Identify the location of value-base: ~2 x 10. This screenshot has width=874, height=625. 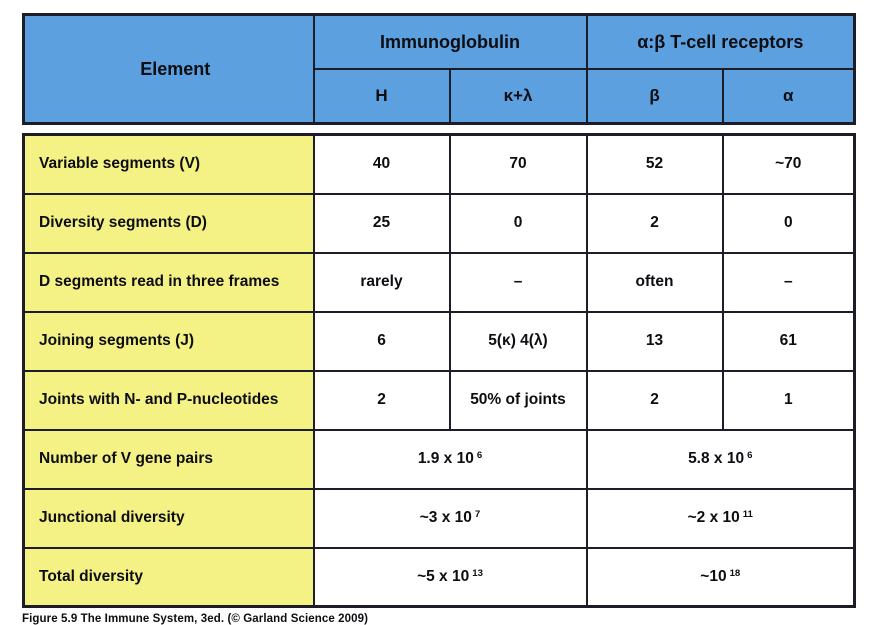
(713, 517).